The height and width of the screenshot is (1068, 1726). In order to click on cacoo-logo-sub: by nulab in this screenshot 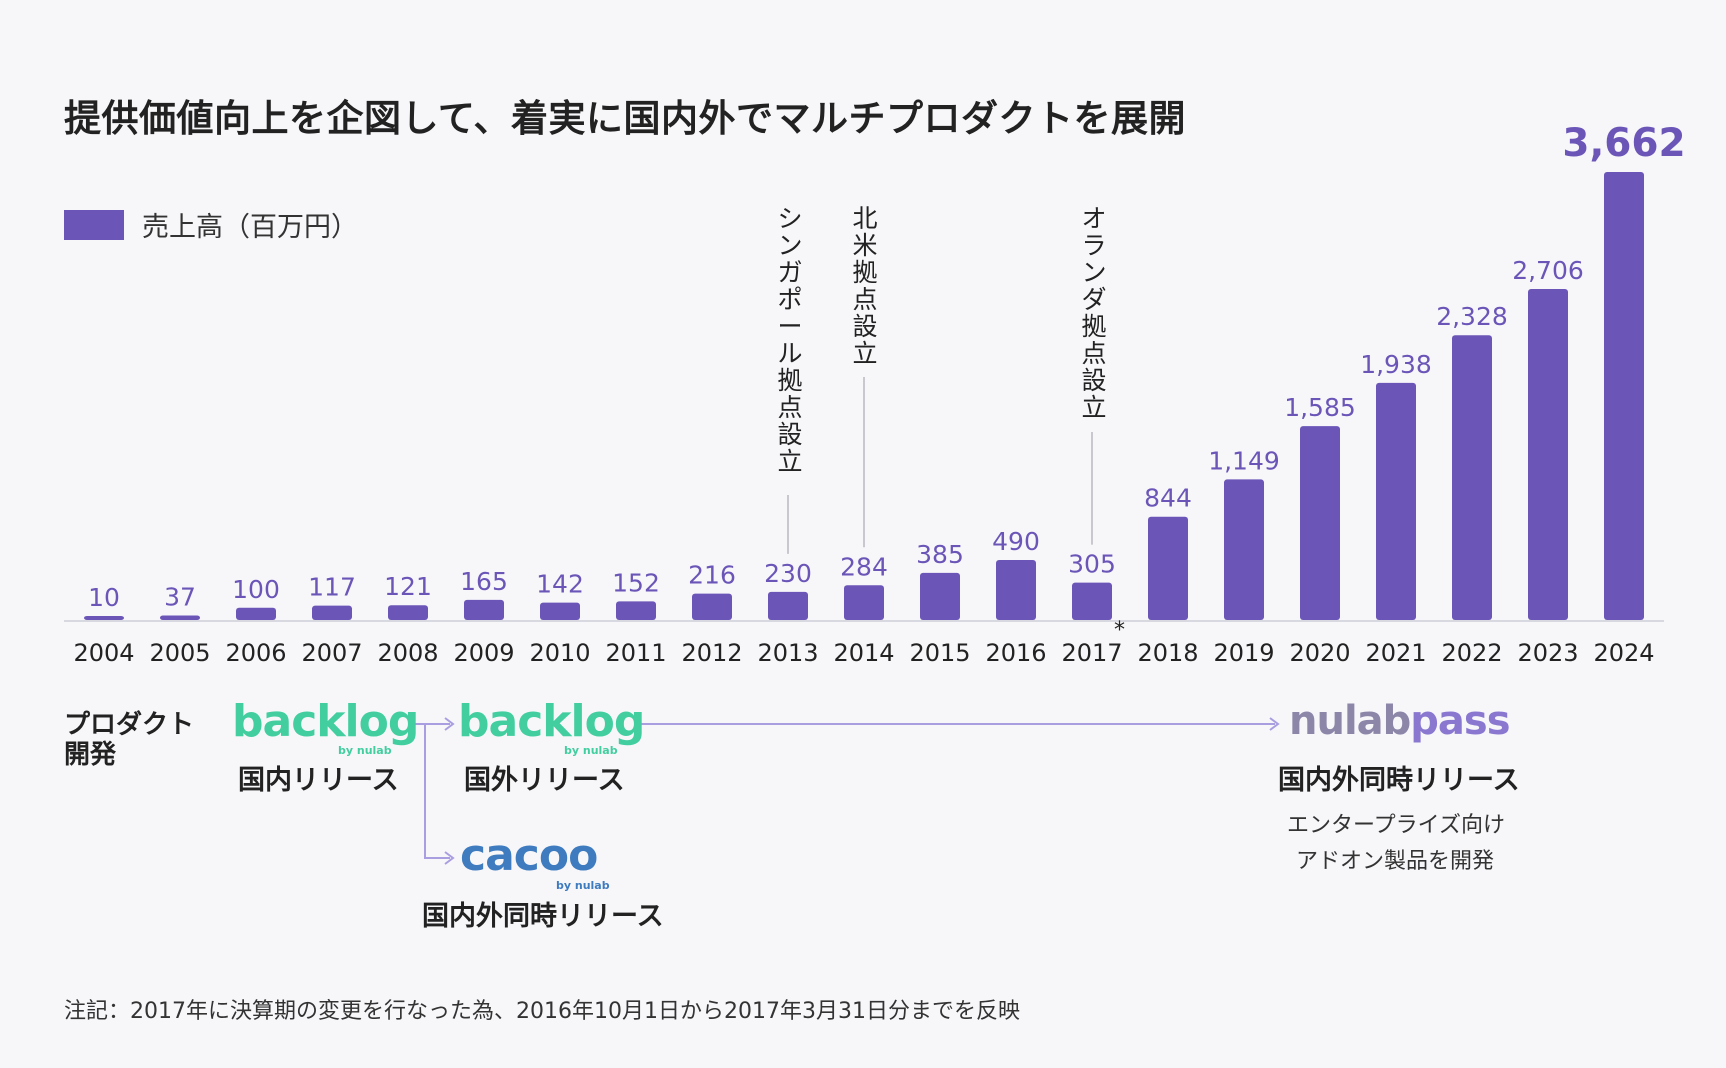, I will do `click(583, 885)`.